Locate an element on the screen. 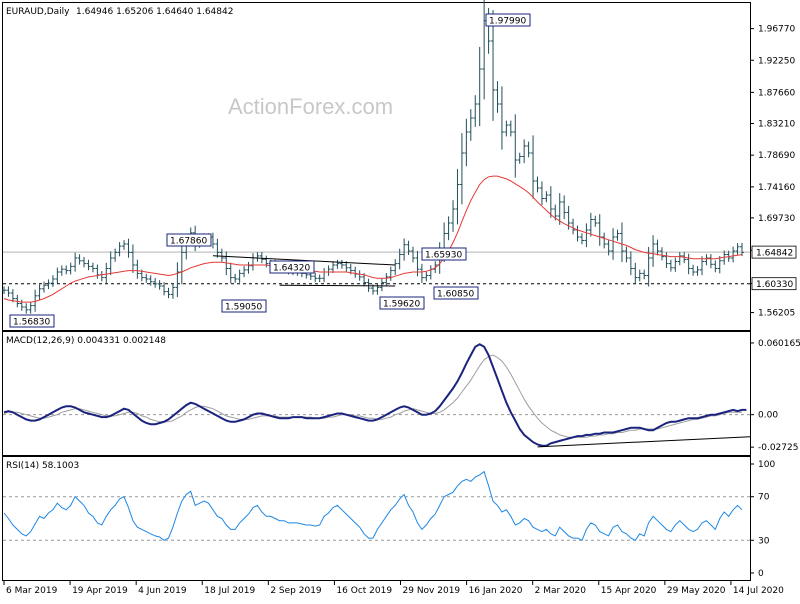  price-annotation-label: 1.67860 is located at coordinates (188, 242).